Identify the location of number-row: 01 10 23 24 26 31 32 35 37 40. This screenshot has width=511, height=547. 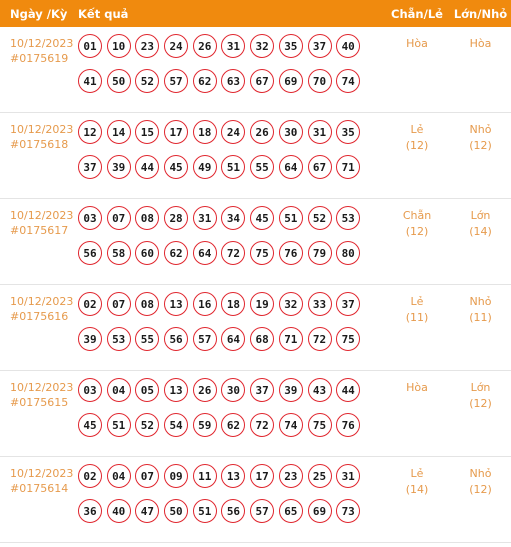
(231, 47).